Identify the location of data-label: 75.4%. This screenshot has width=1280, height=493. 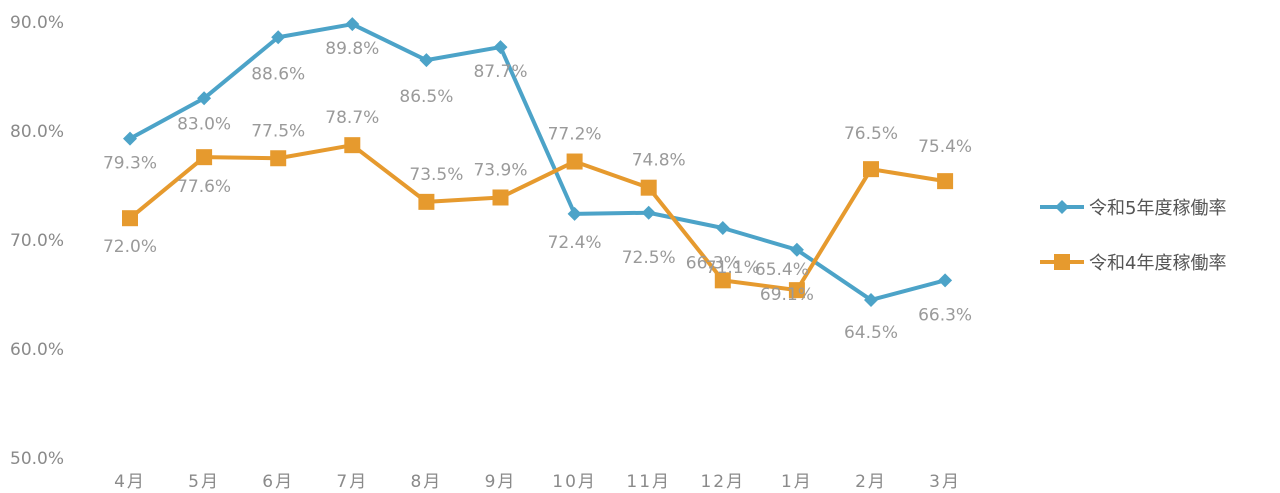
(945, 147).